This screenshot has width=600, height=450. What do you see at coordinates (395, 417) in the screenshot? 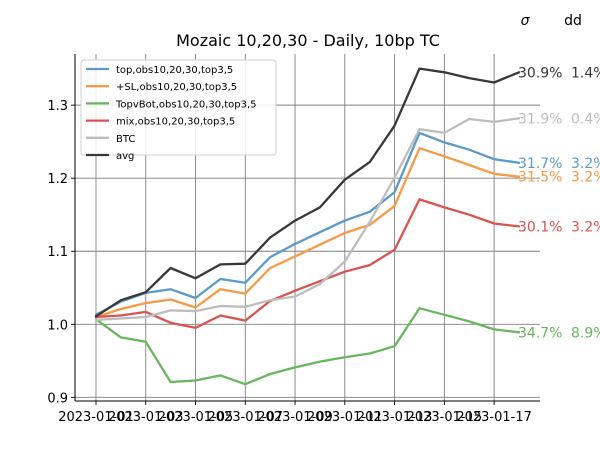
I see `x-tick-label: 2023-01-13` at bounding box center [395, 417].